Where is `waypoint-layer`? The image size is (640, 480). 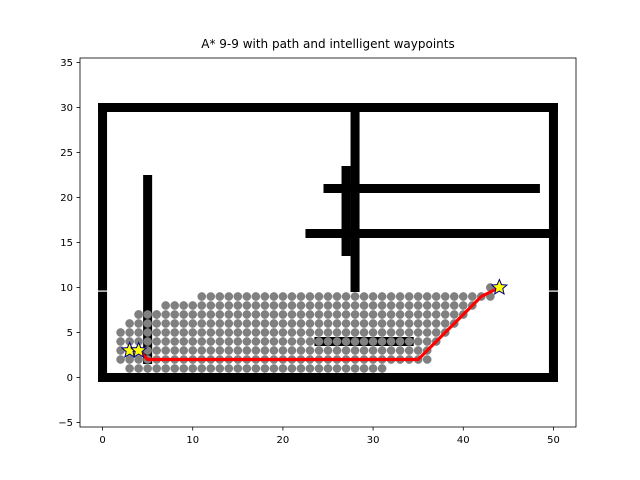 waypoint-layer is located at coordinates (314, 318).